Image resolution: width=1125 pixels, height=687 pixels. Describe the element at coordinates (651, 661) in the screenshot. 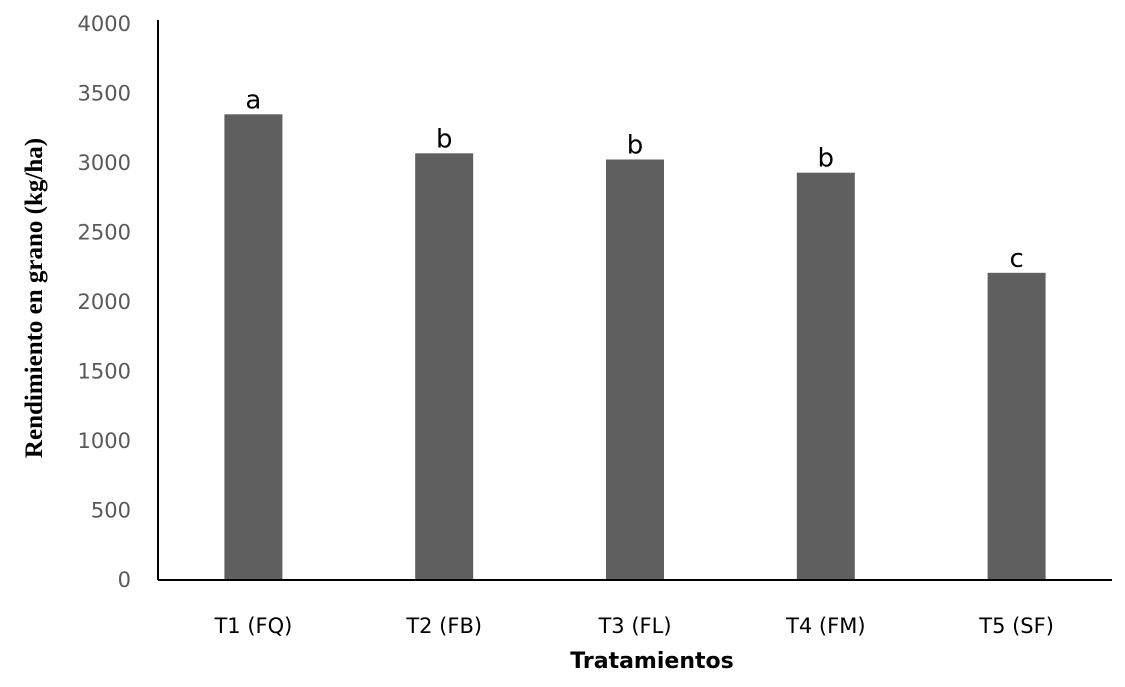

I see `x-axis-title: Tratamientos` at that location.